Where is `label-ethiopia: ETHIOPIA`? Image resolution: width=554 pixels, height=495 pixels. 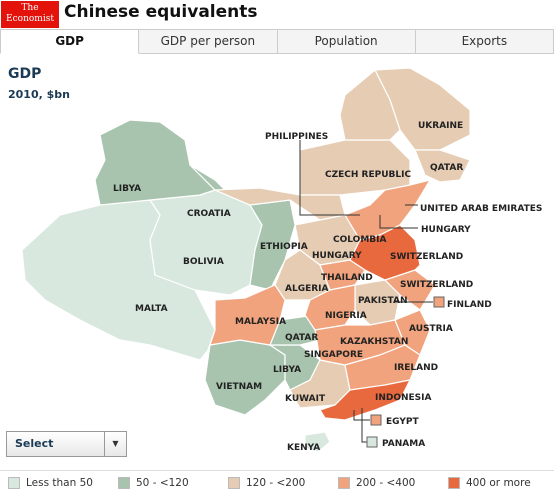 label-ethiopia: ETHIOPIA is located at coordinates (284, 247).